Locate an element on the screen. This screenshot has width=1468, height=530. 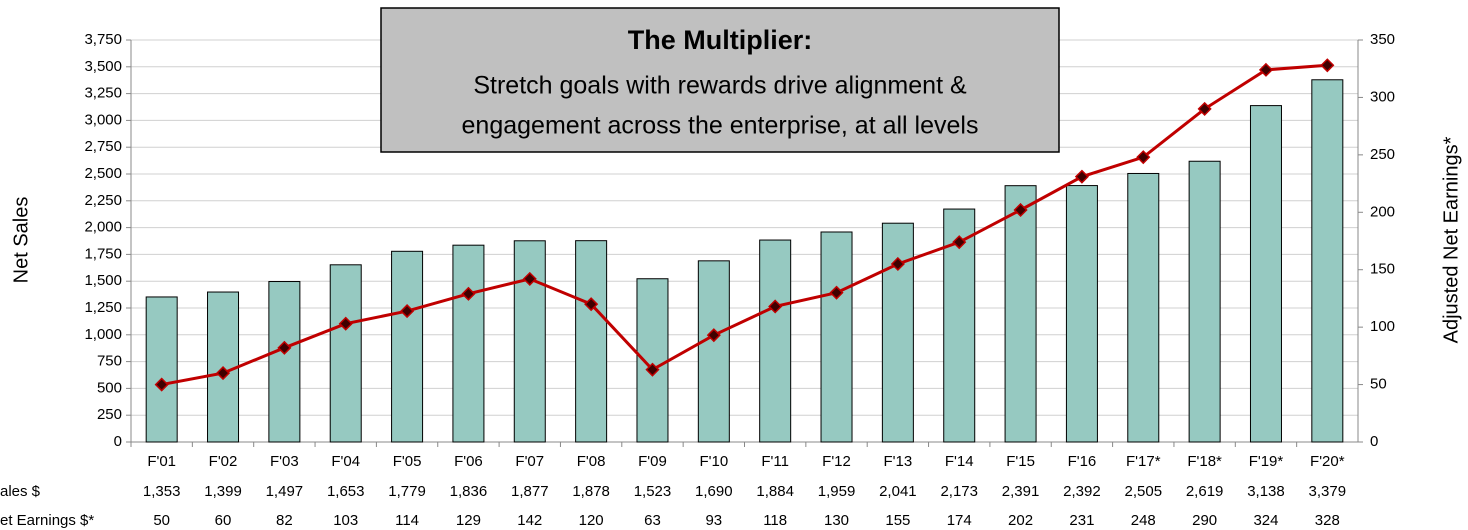
table-cell: 248 is located at coordinates (1143, 520).